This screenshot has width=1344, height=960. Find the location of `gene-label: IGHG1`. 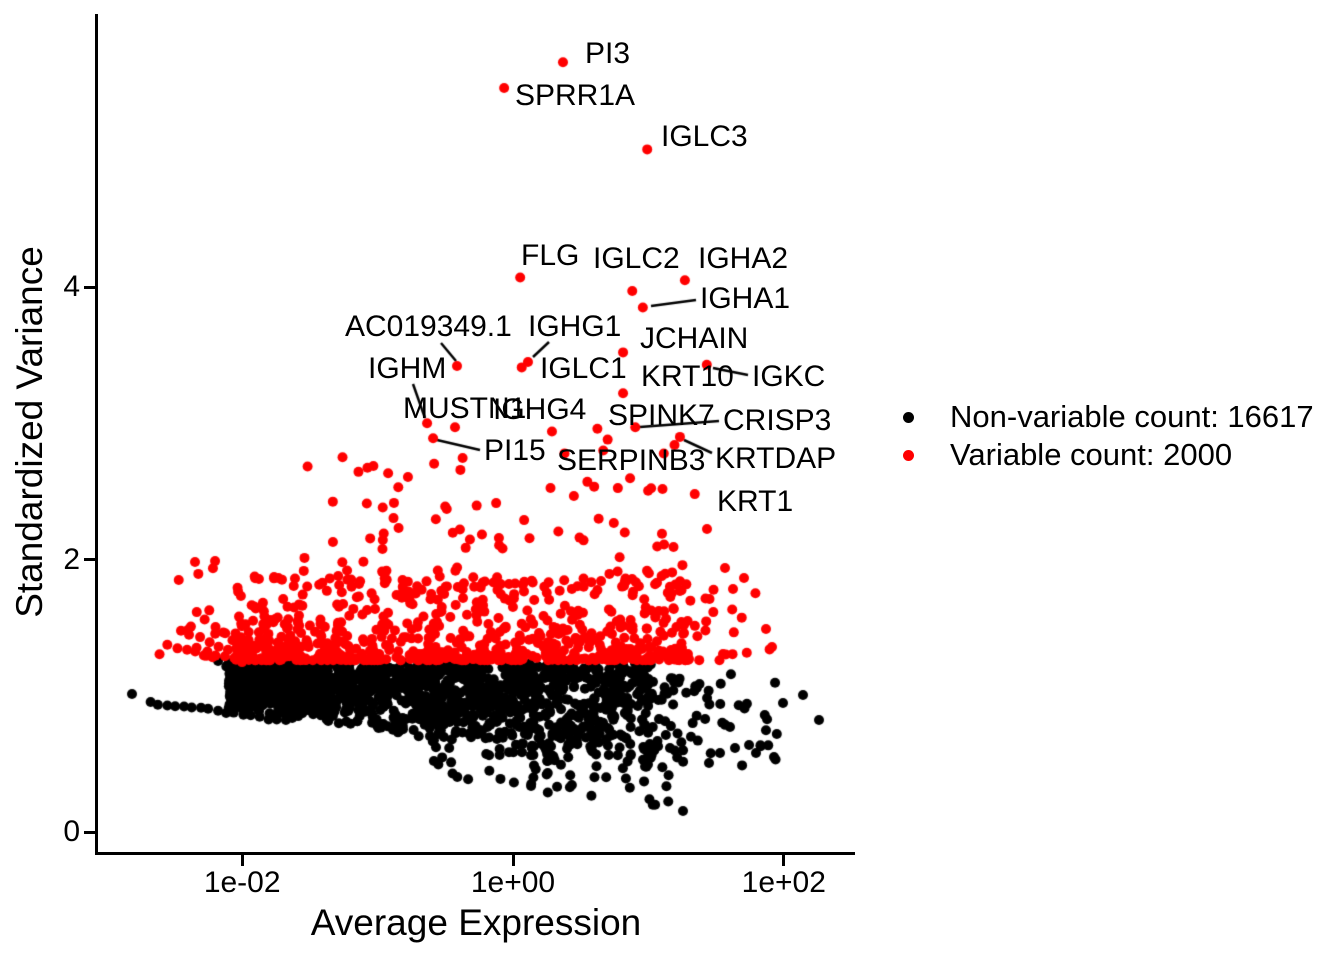

gene-label: IGHG1 is located at coordinates (575, 326).